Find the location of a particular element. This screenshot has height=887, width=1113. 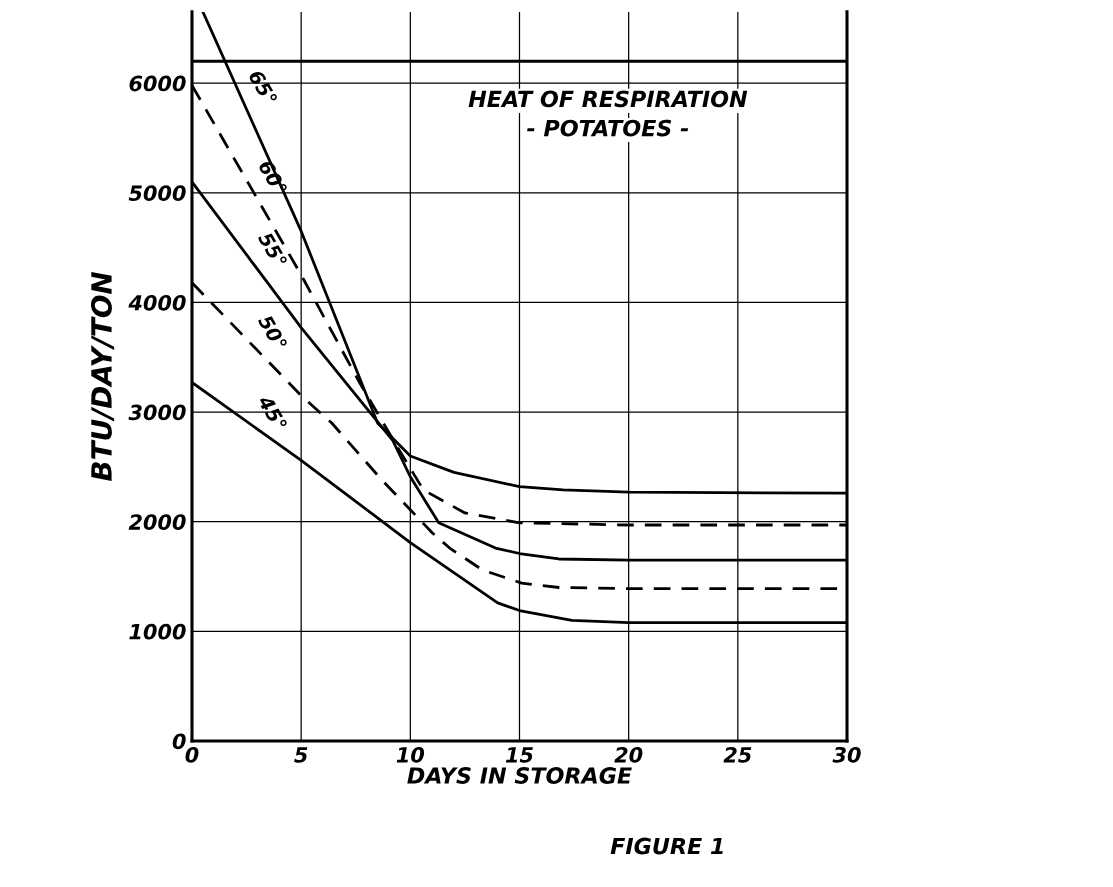

text: - POTATOES - is located at coordinates (608, 128).